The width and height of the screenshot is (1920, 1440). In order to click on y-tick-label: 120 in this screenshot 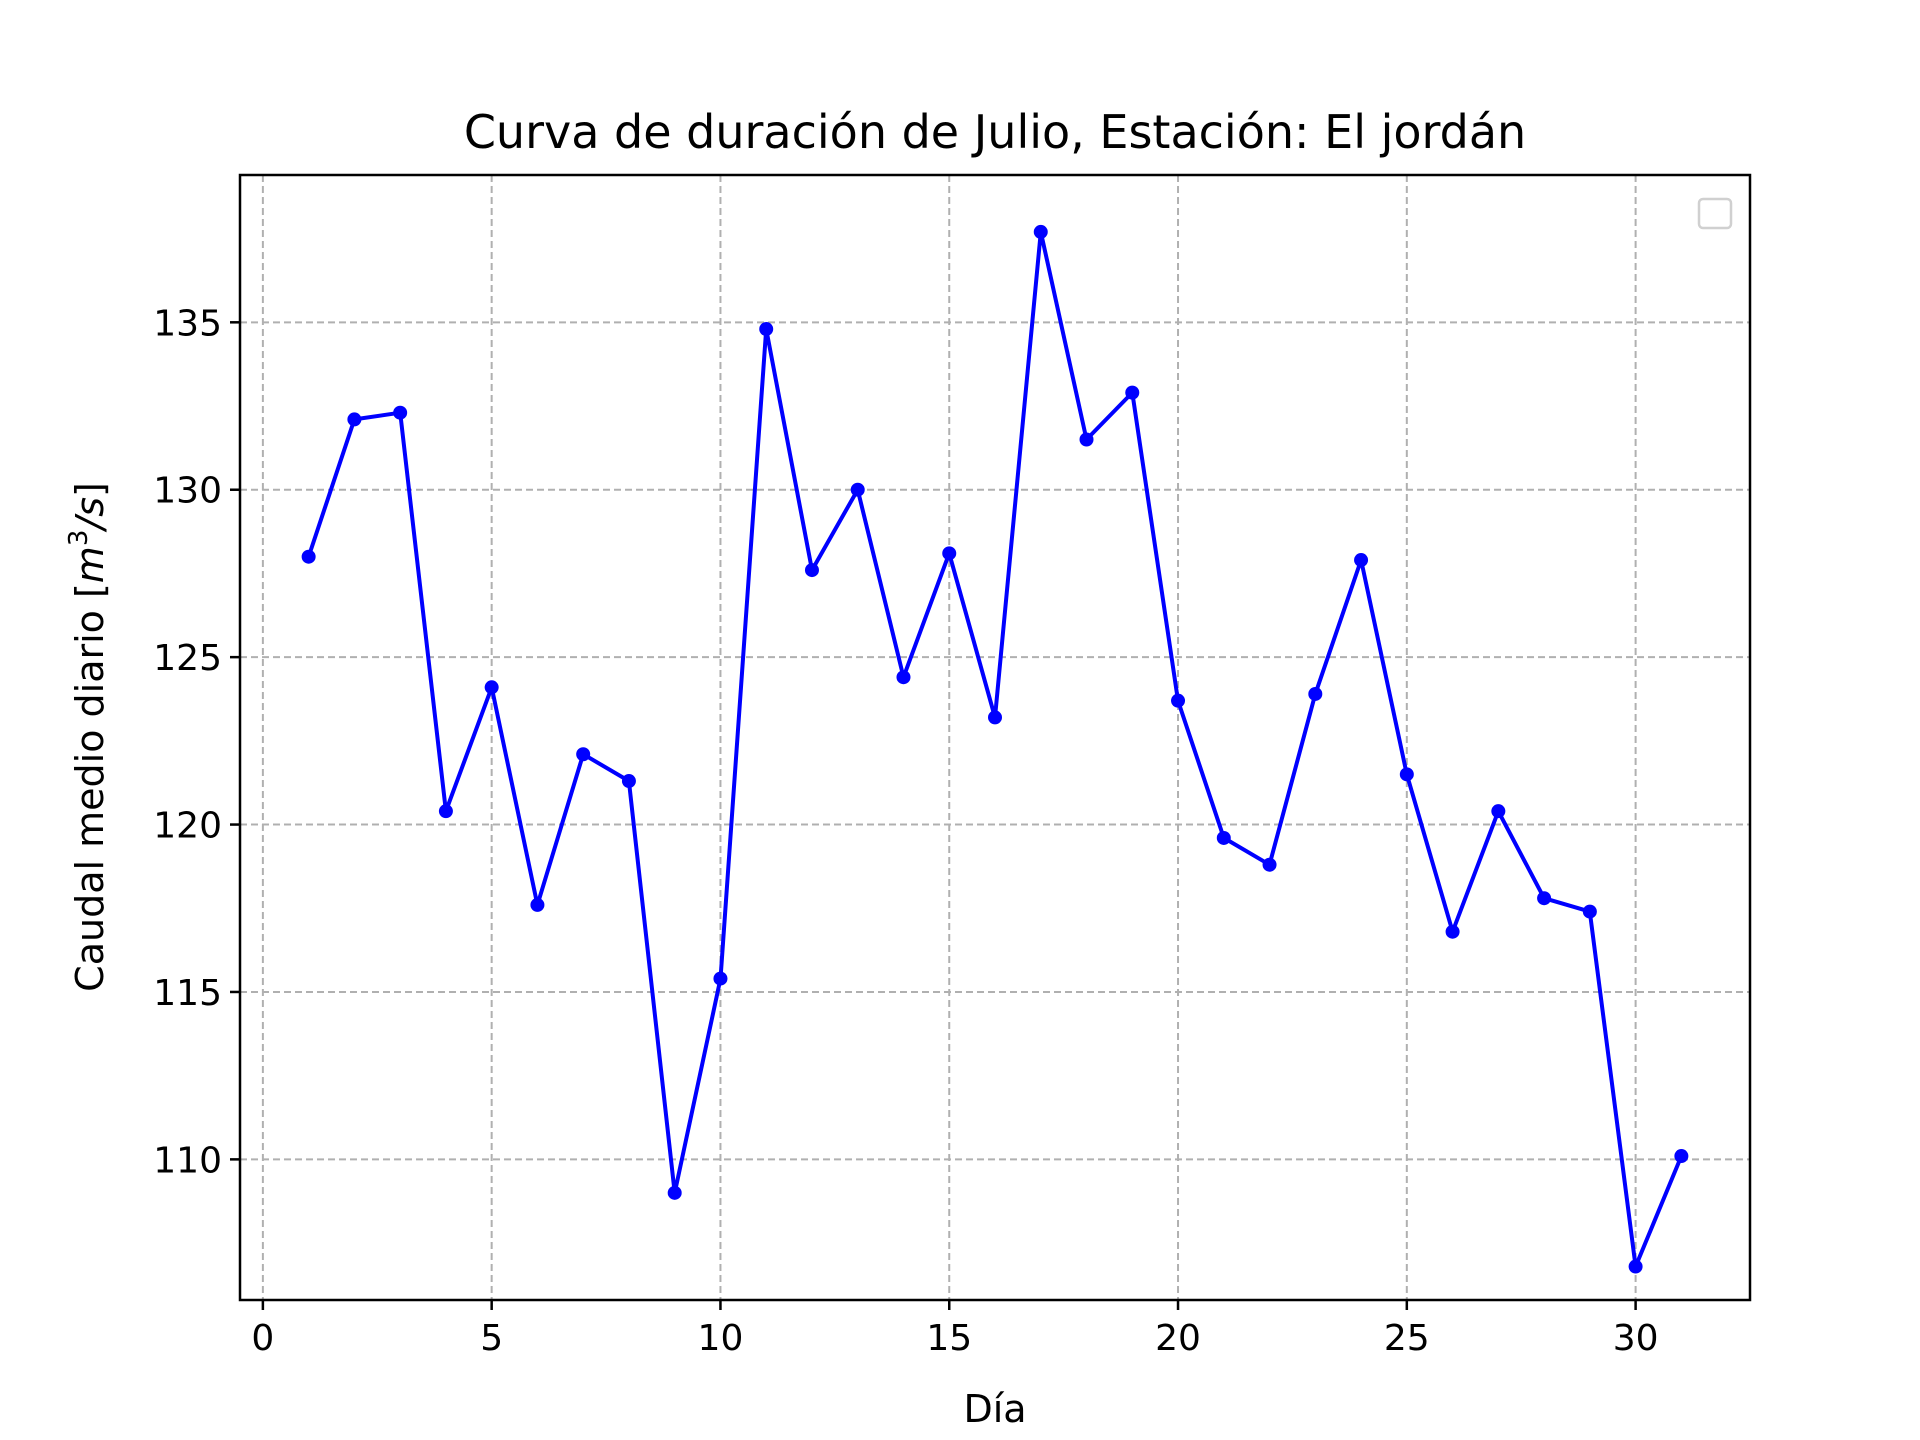, I will do `click(187, 826)`.